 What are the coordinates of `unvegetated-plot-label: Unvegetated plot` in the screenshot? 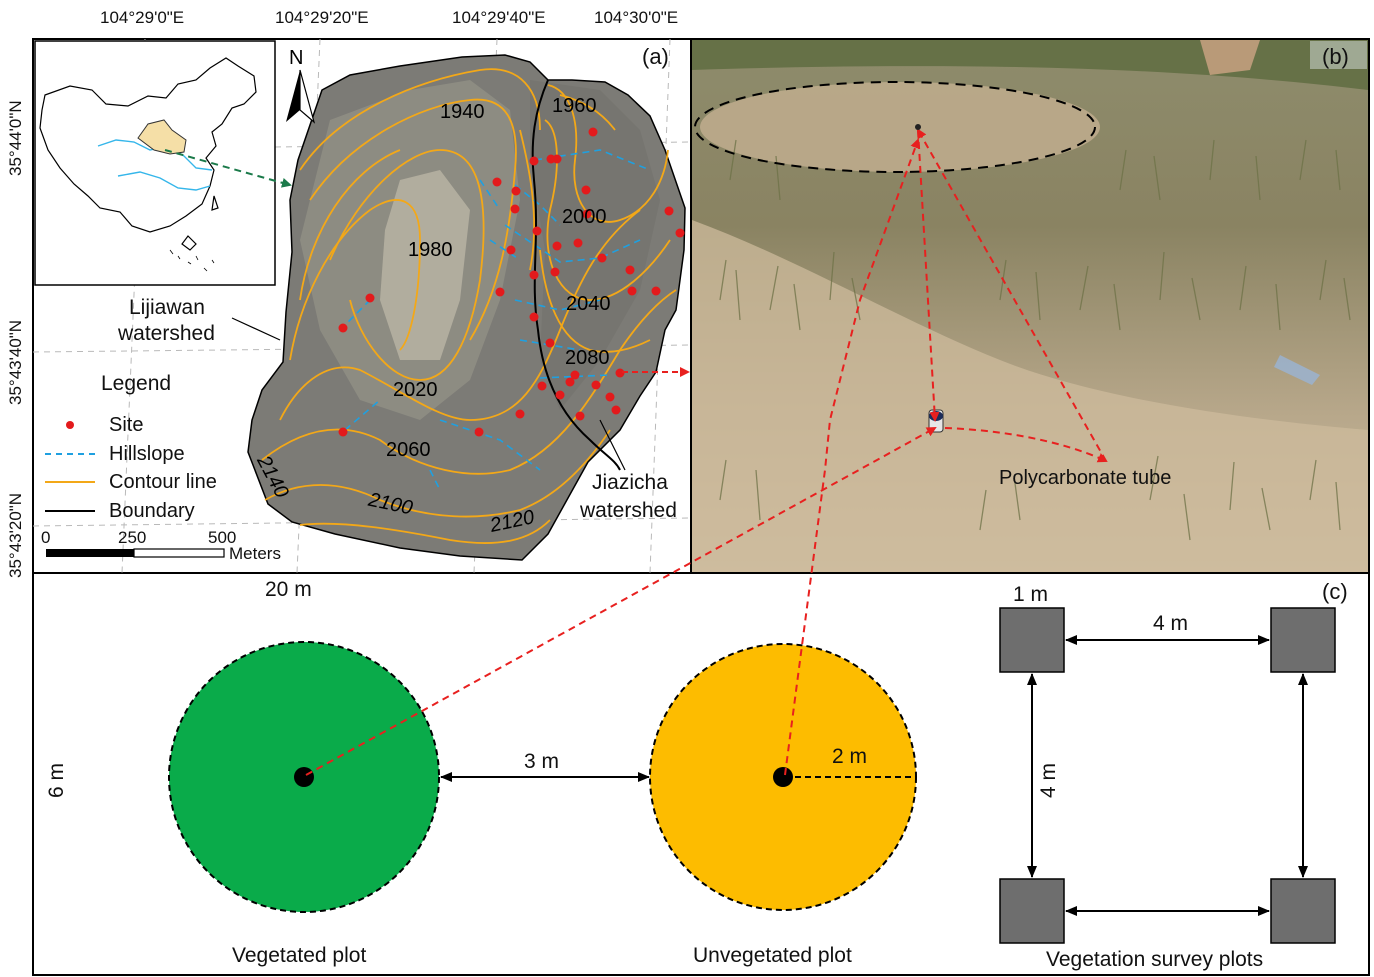 It's located at (772, 955).